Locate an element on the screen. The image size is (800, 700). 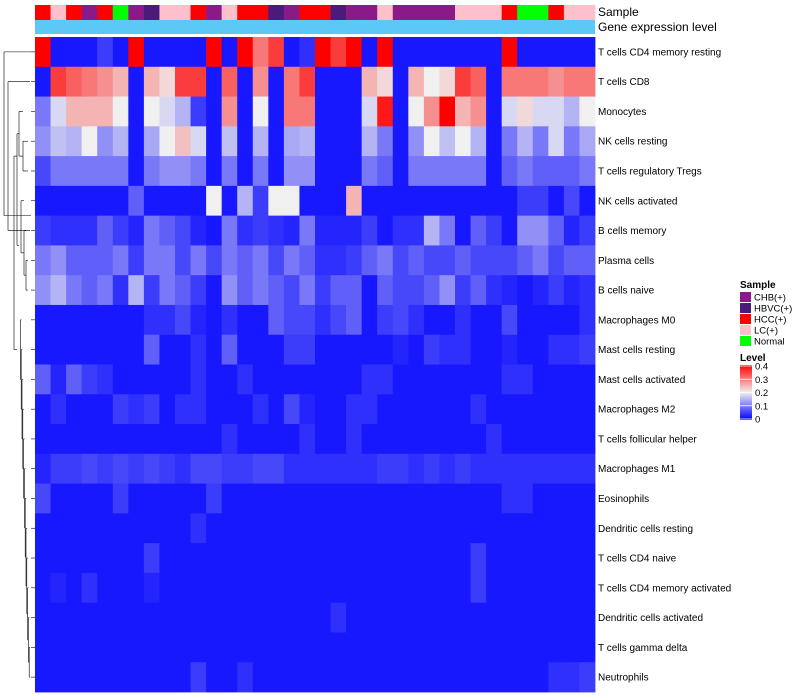
row-label: T cells regulatory Tregs is located at coordinates (650, 171).